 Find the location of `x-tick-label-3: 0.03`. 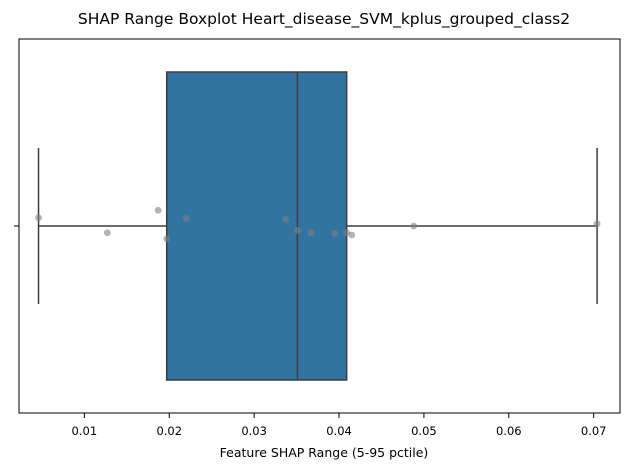

x-tick-label-3: 0.03 is located at coordinates (254, 431).